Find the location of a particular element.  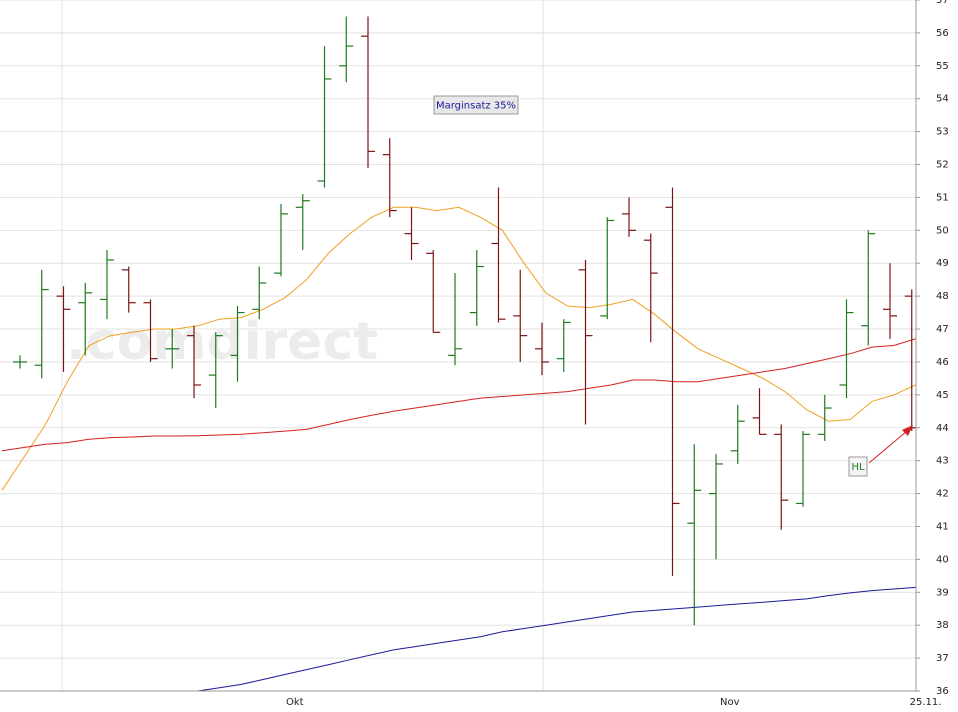

y-tick-label: 43 is located at coordinates (942, 461).